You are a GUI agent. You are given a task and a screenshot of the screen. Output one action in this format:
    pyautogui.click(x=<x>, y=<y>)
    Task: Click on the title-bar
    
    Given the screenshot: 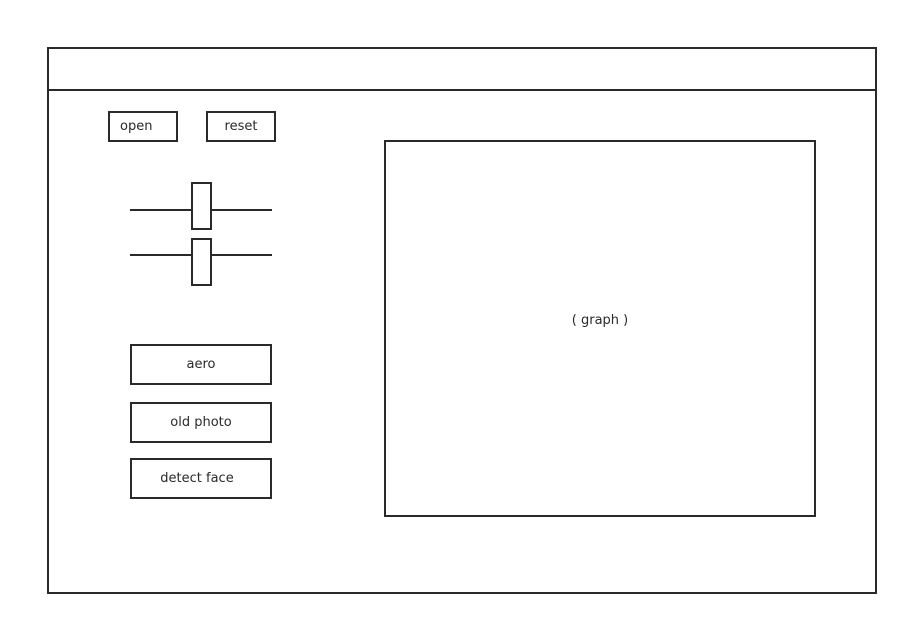 What is the action you would take?
    pyautogui.click(x=462, y=70)
    